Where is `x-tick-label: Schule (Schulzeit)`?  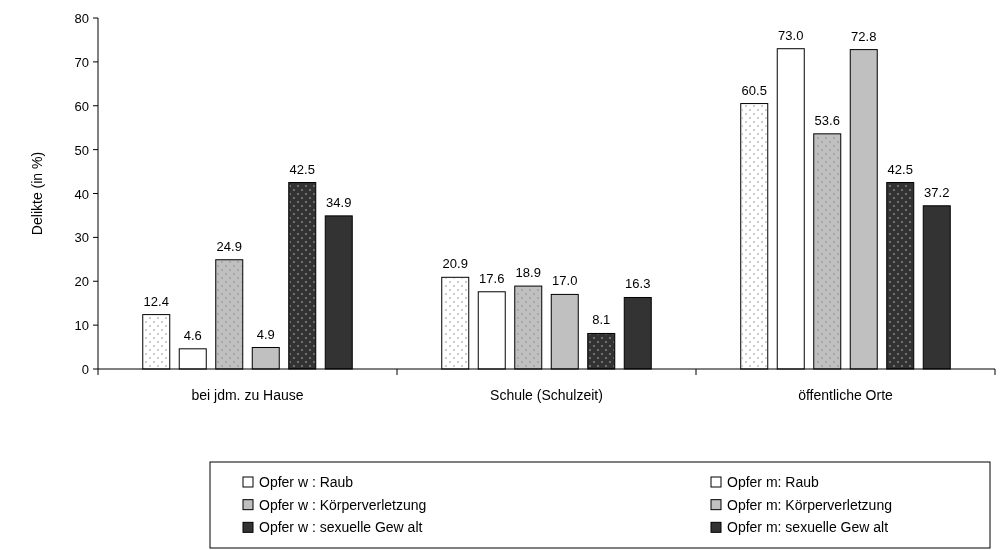 x-tick-label: Schule (Schulzeit) is located at coordinates (546, 395).